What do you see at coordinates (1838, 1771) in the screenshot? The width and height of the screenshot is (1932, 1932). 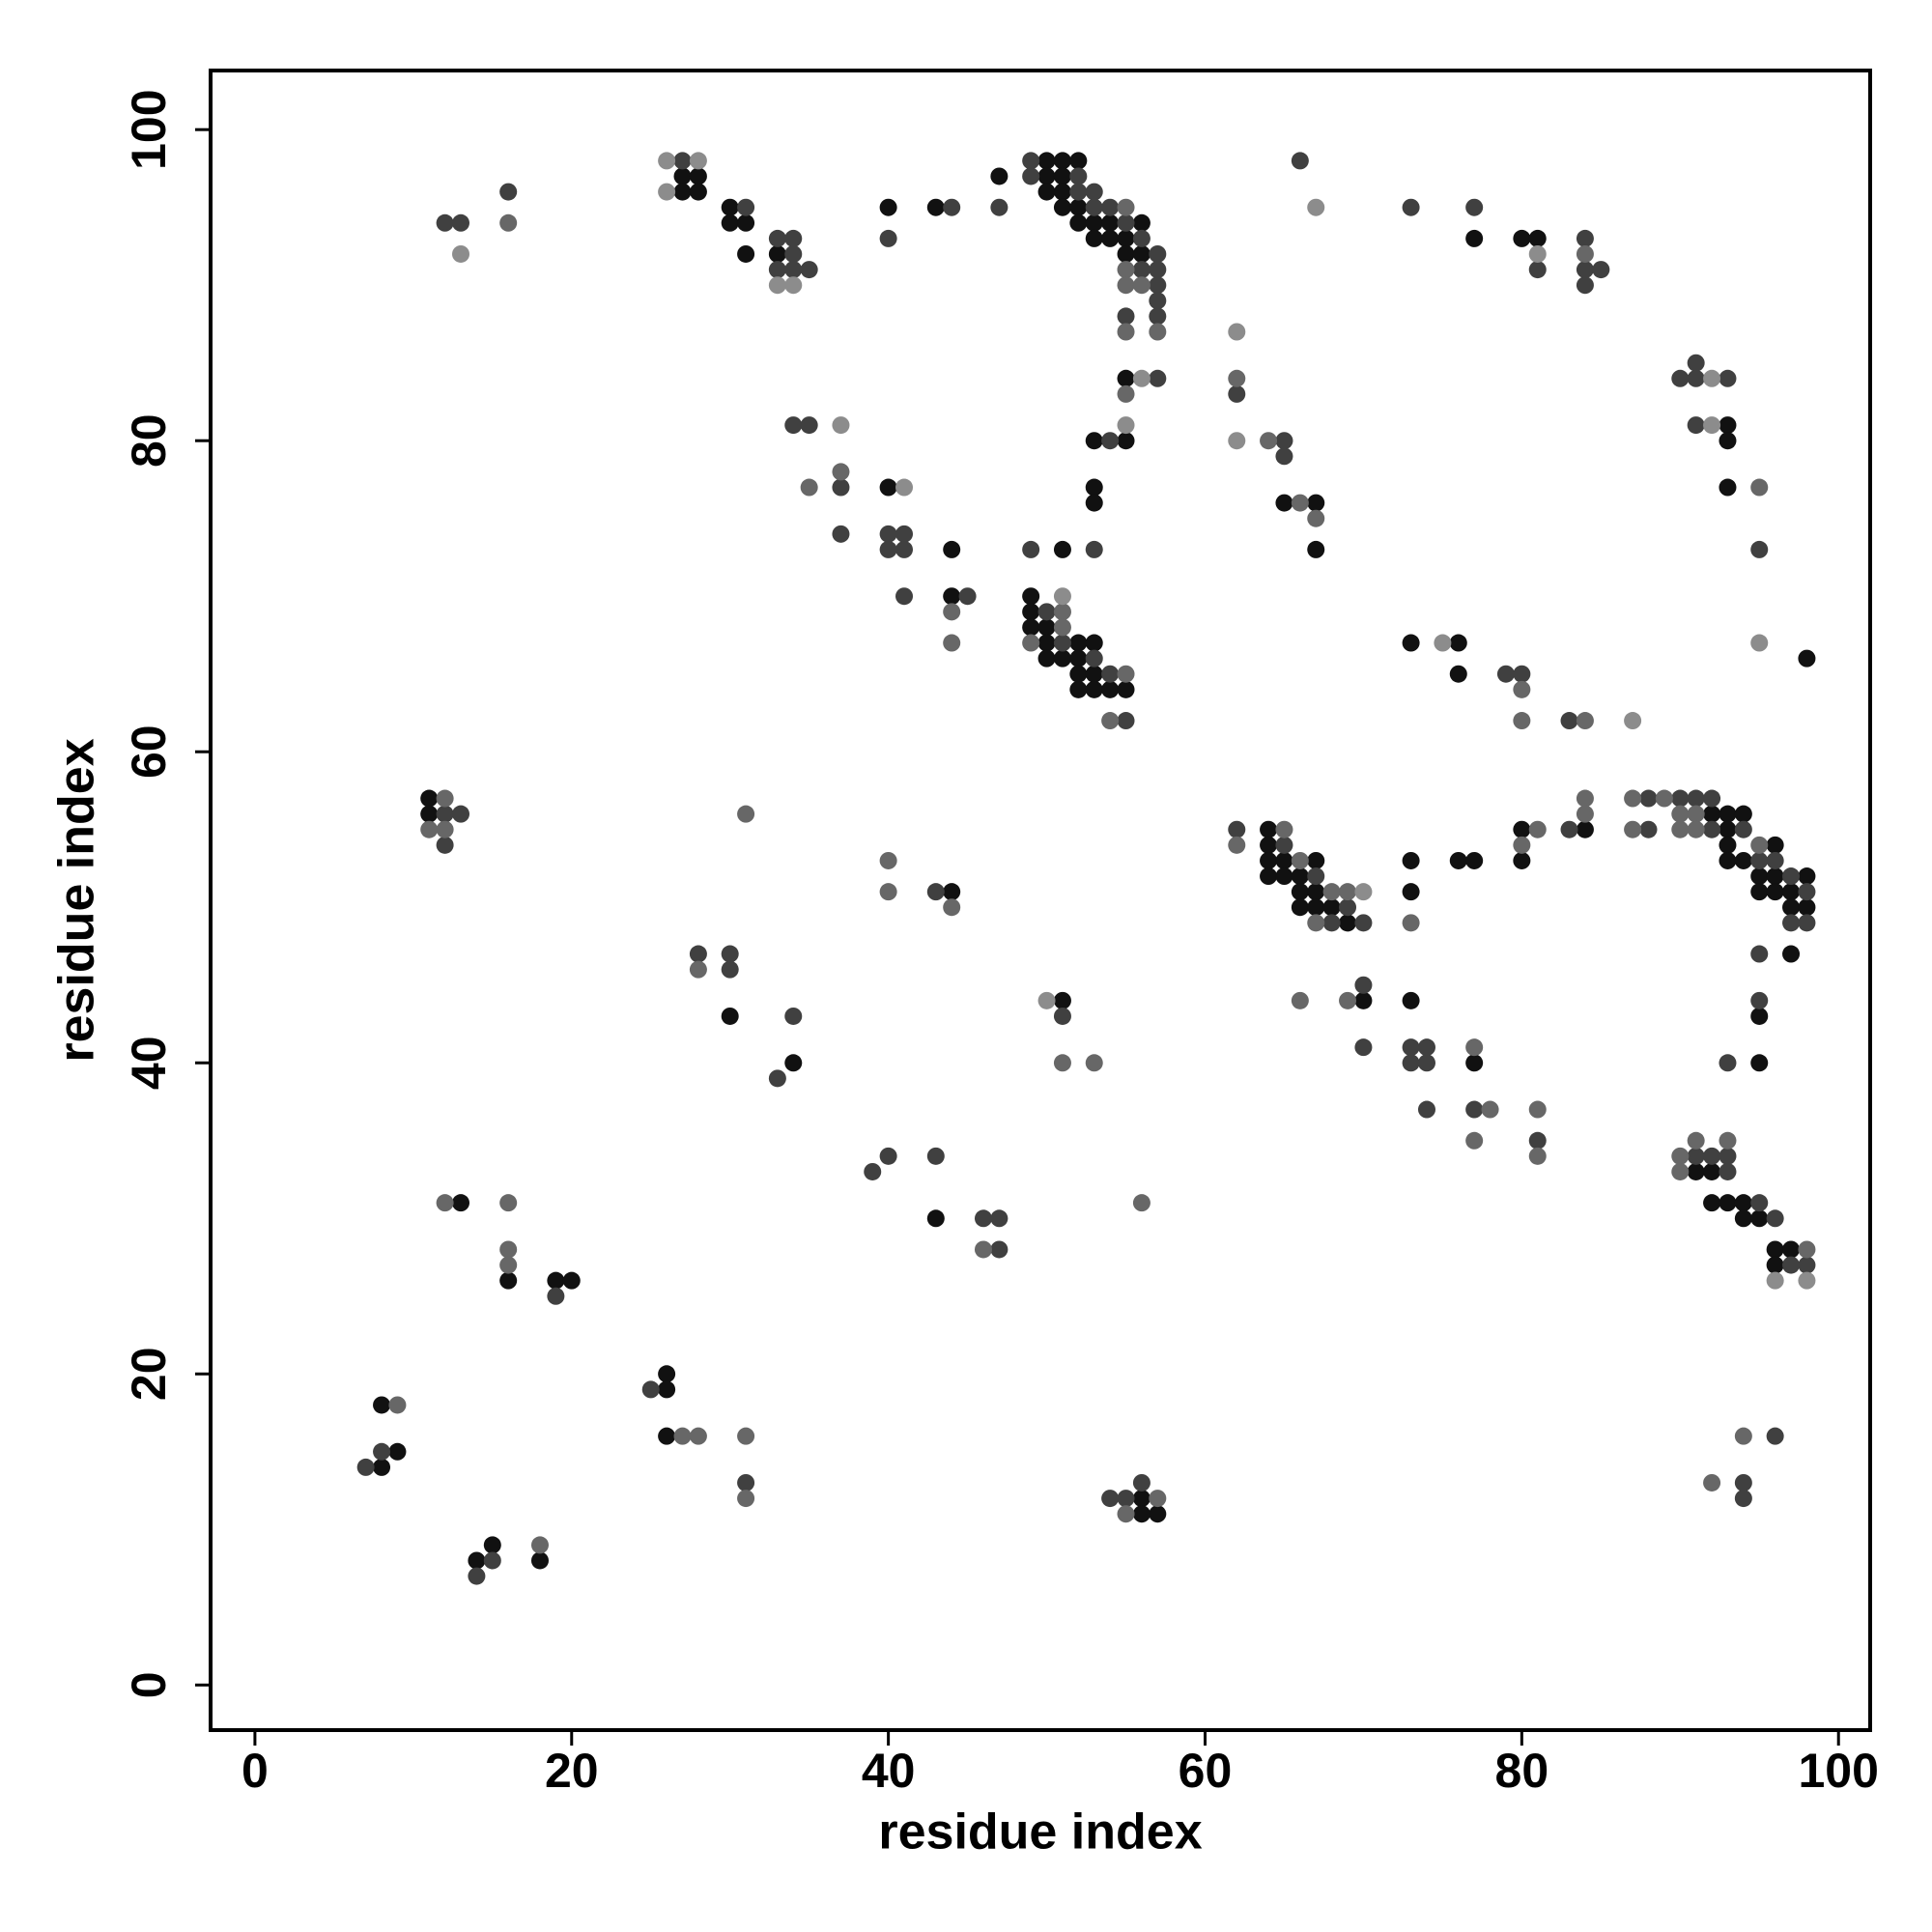 I see `x-tick-label: 100` at bounding box center [1838, 1771].